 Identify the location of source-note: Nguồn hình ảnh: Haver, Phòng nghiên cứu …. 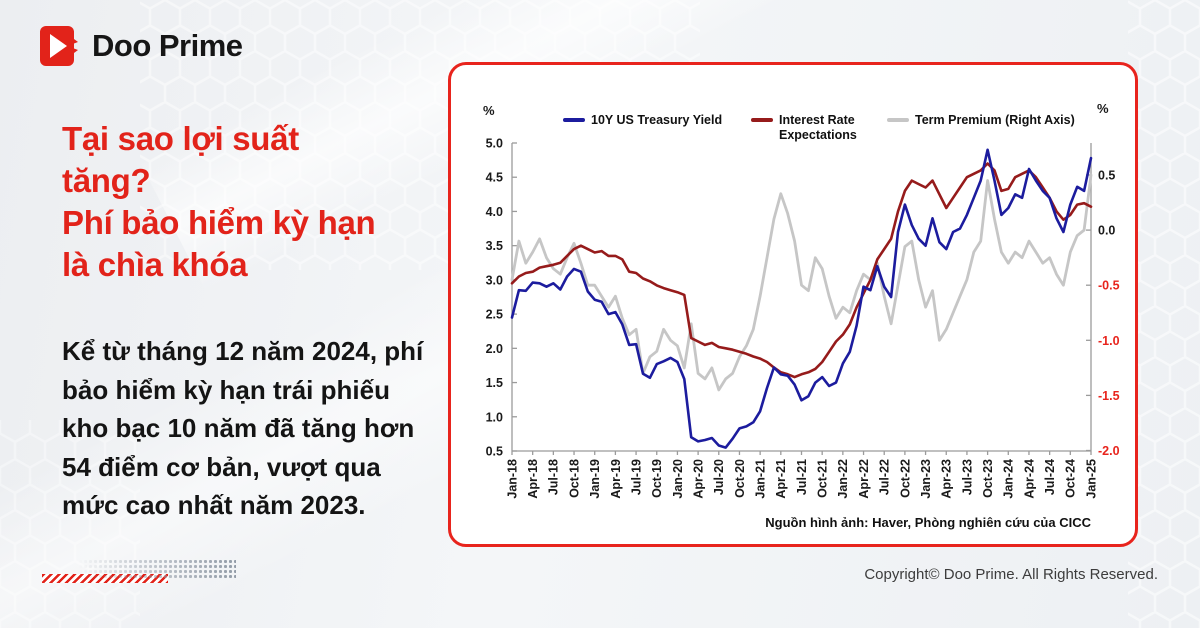
(928, 522).